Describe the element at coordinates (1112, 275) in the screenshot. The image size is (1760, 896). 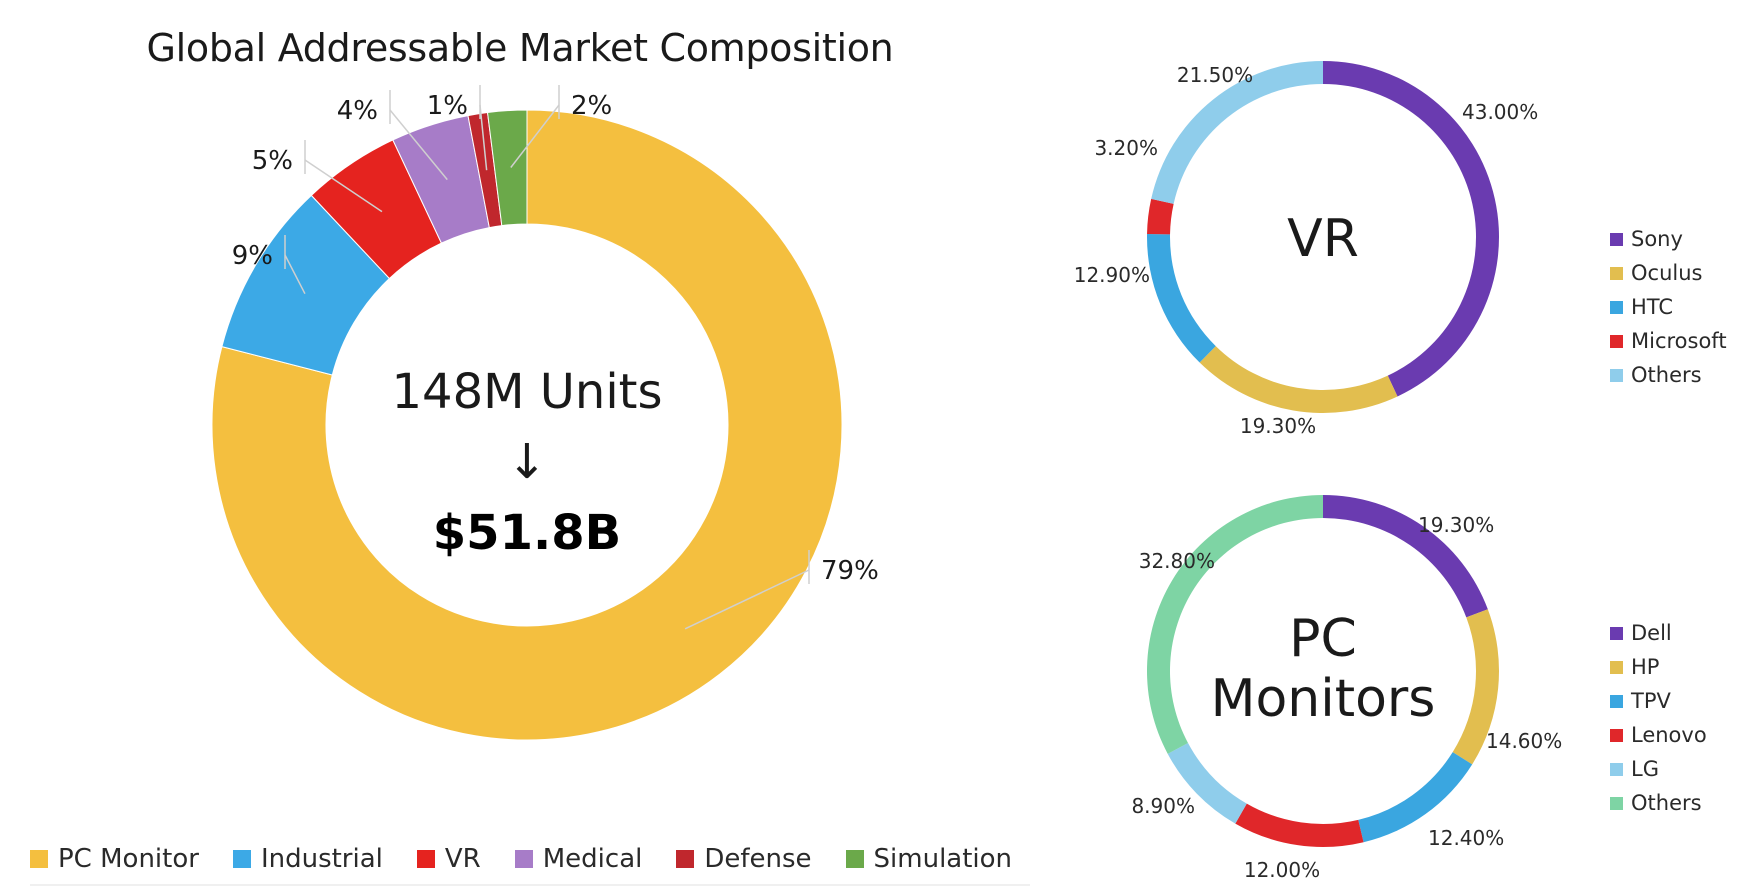
I see `data-label-htc: 12.90%` at that location.